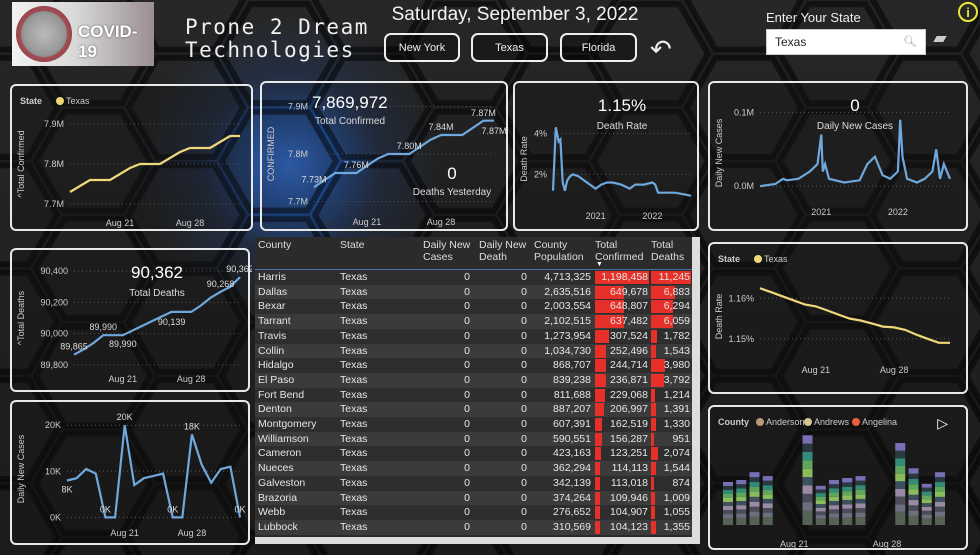 This screenshot has height=555, width=980. I want to click on legend-dot, so click(808, 422).